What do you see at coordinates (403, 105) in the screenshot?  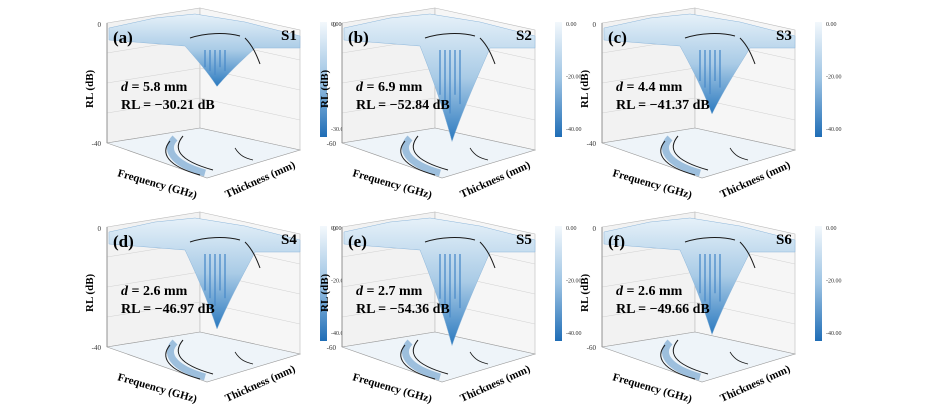 I see `rl-annotation: RL = −52.84 dB` at bounding box center [403, 105].